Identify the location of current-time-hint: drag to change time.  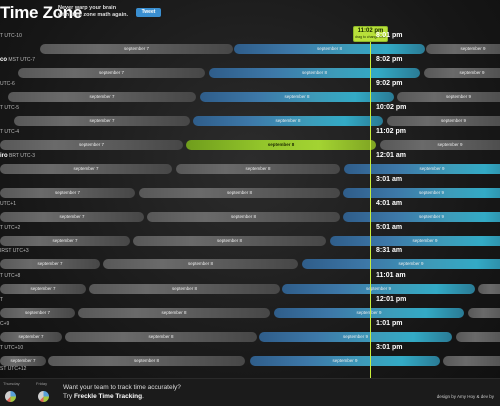
(370, 37).